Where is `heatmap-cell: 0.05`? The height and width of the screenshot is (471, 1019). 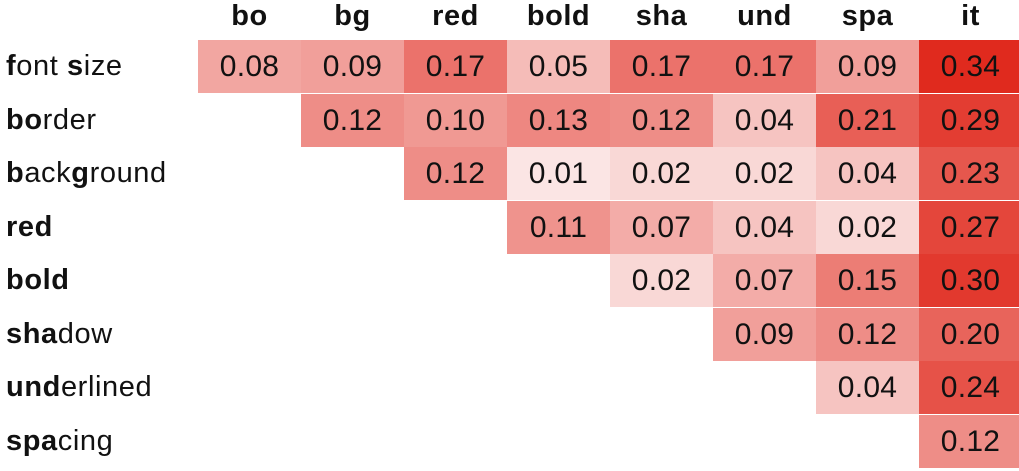
heatmap-cell: 0.05 is located at coordinates (558, 66).